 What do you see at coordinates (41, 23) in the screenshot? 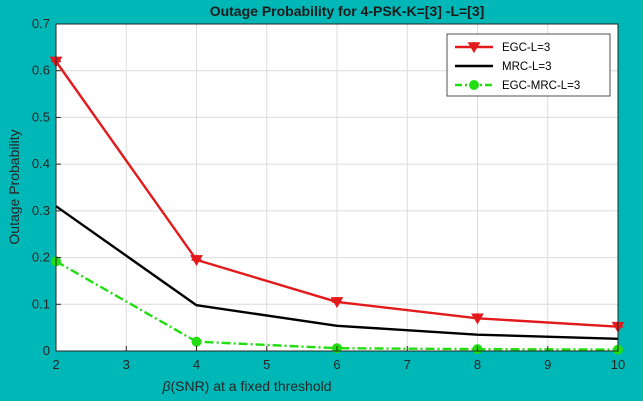
I see `y-tick-label: 0.7` at bounding box center [41, 23].